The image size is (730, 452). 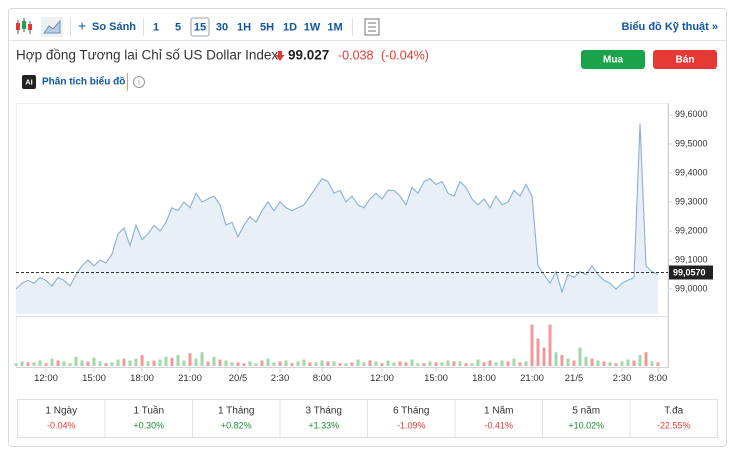 What do you see at coordinates (244, 27) in the screenshot?
I see `interval-button: 1H` at bounding box center [244, 27].